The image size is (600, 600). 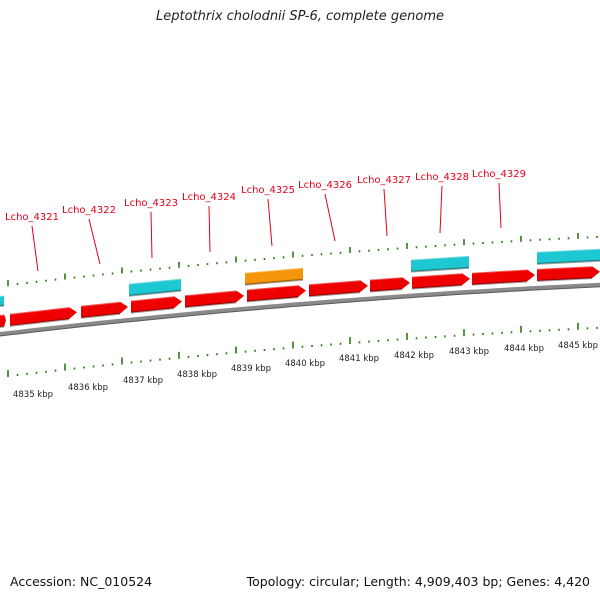 I want to click on gene-label: Lcho_4324, so click(x=209, y=197).